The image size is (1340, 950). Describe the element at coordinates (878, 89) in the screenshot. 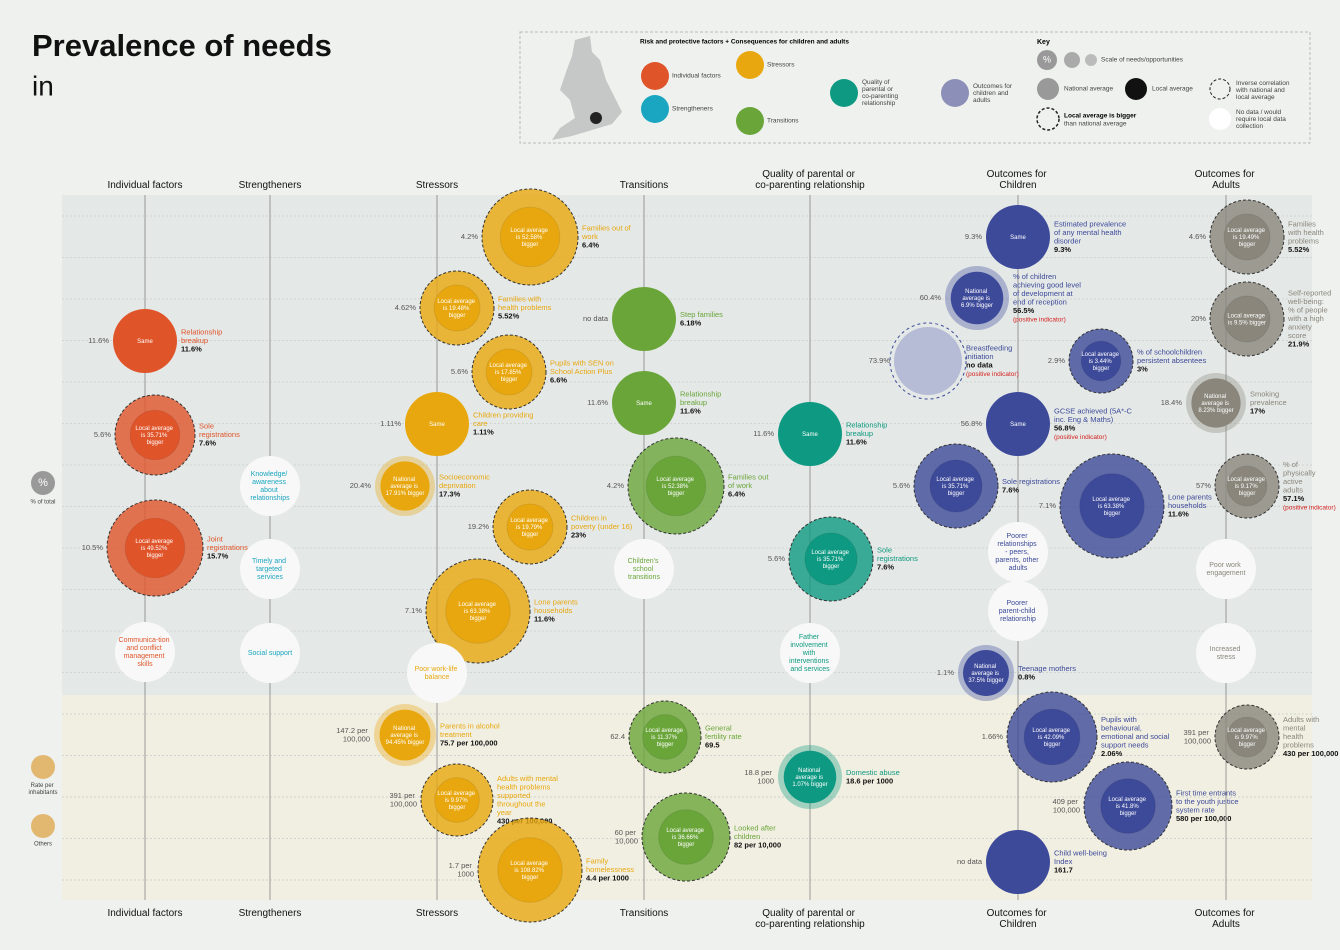

I see `text-line: parental or` at that location.